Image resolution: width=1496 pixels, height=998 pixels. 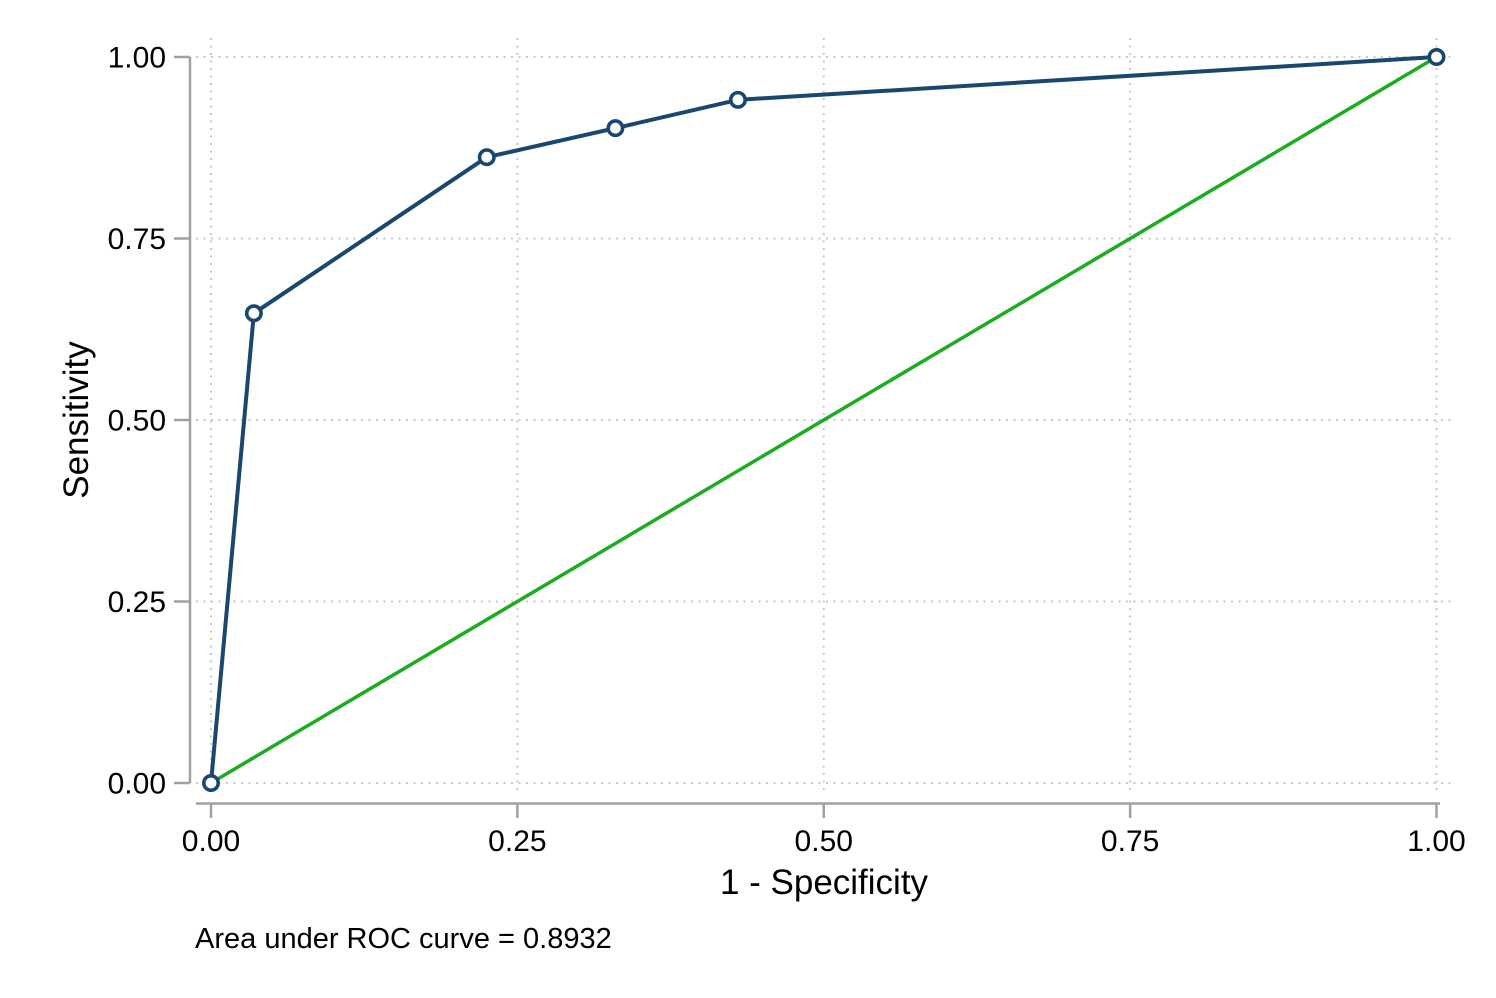 What do you see at coordinates (211, 841) in the screenshot?
I see `x-tick-label: 0.00` at bounding box center [211, 841].